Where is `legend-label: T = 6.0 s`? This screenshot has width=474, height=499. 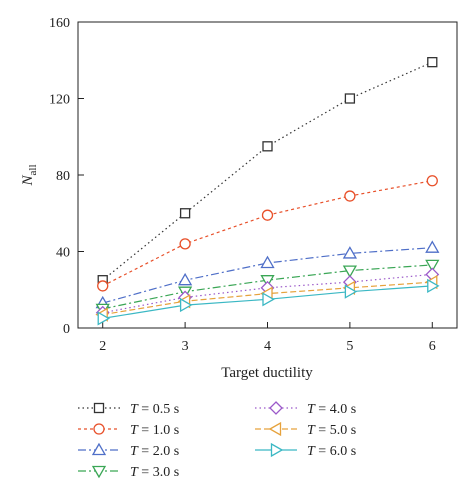 legend-label: T = 6.0 s is located at coordinates (331, 451).